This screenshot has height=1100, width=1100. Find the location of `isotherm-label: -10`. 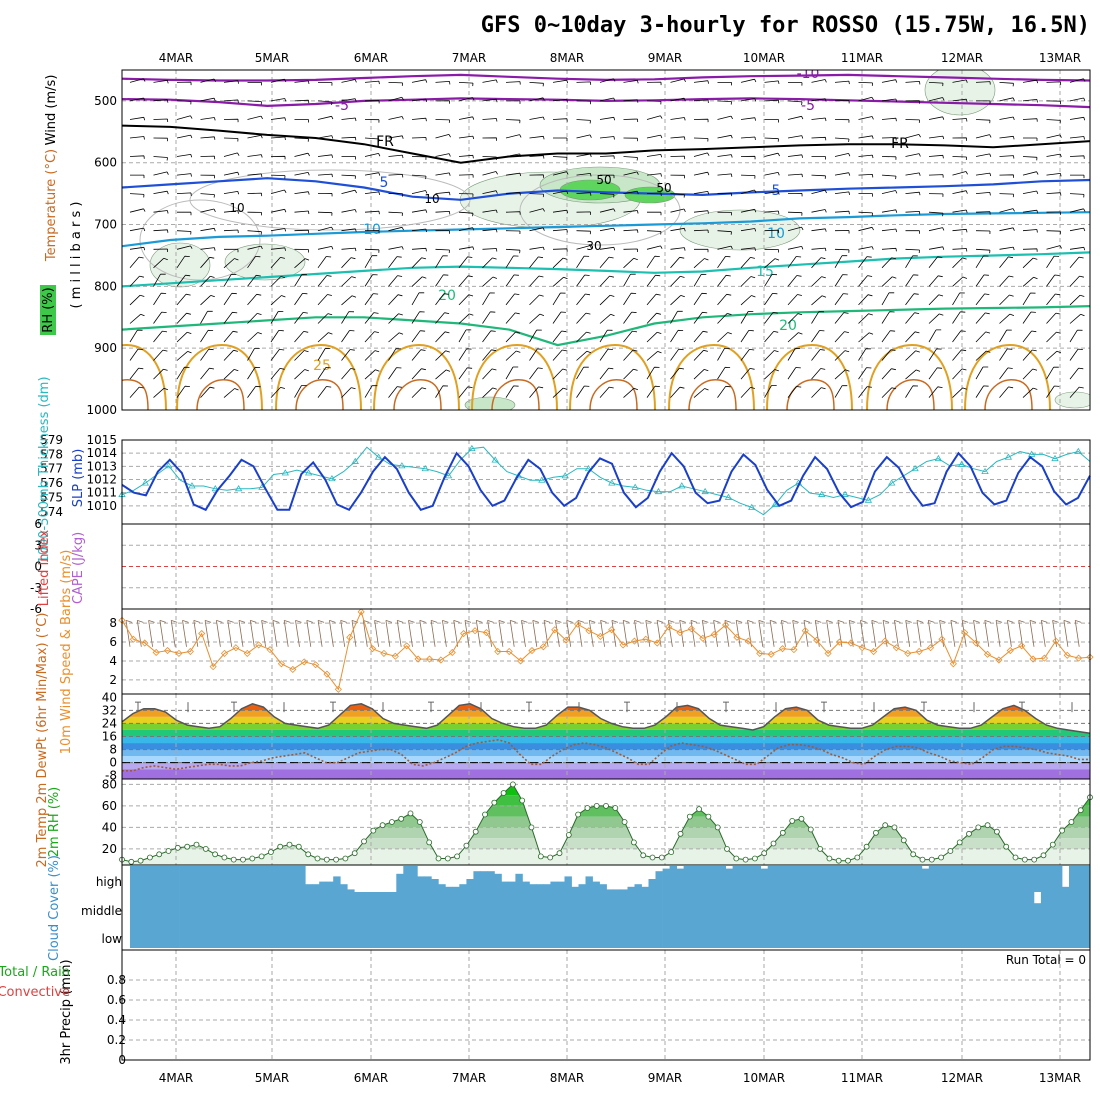

isotherm-label: -10 is located at coordinates (808, 74).